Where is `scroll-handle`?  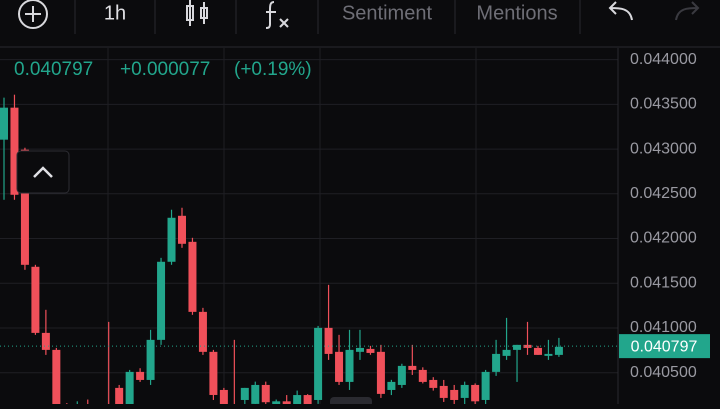
scroll-handle is located at coordinates (351, 402).